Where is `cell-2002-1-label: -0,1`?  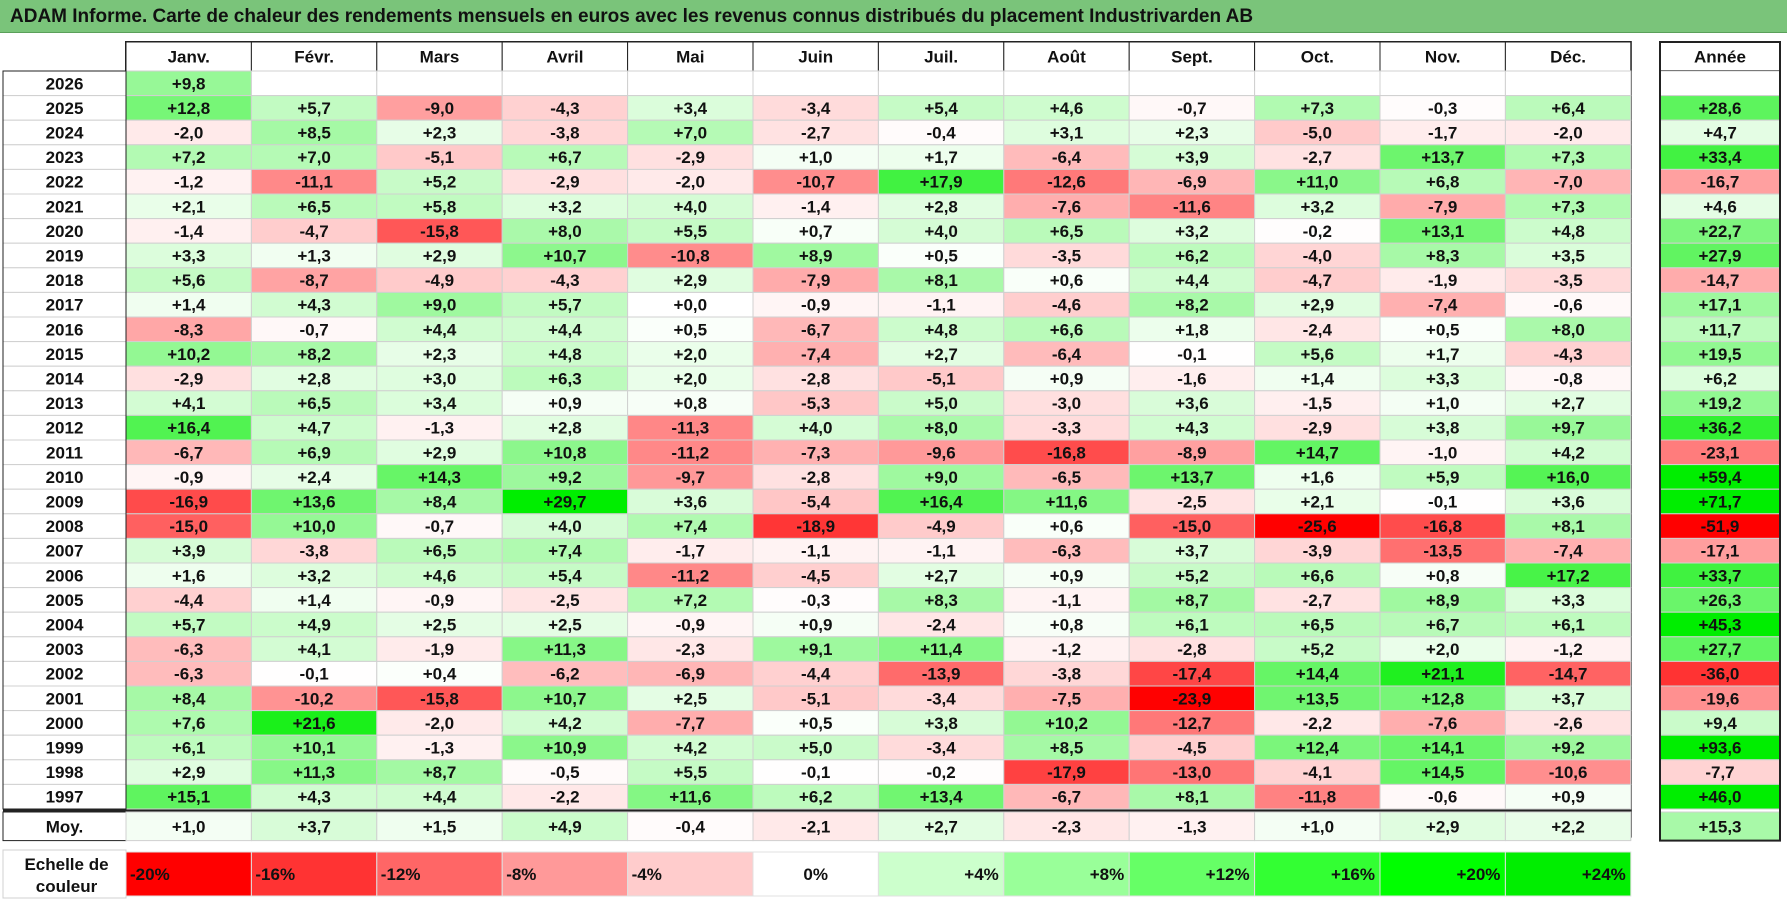 cell-2002-1-label: -0,1 is located at coordinates (313, 674).